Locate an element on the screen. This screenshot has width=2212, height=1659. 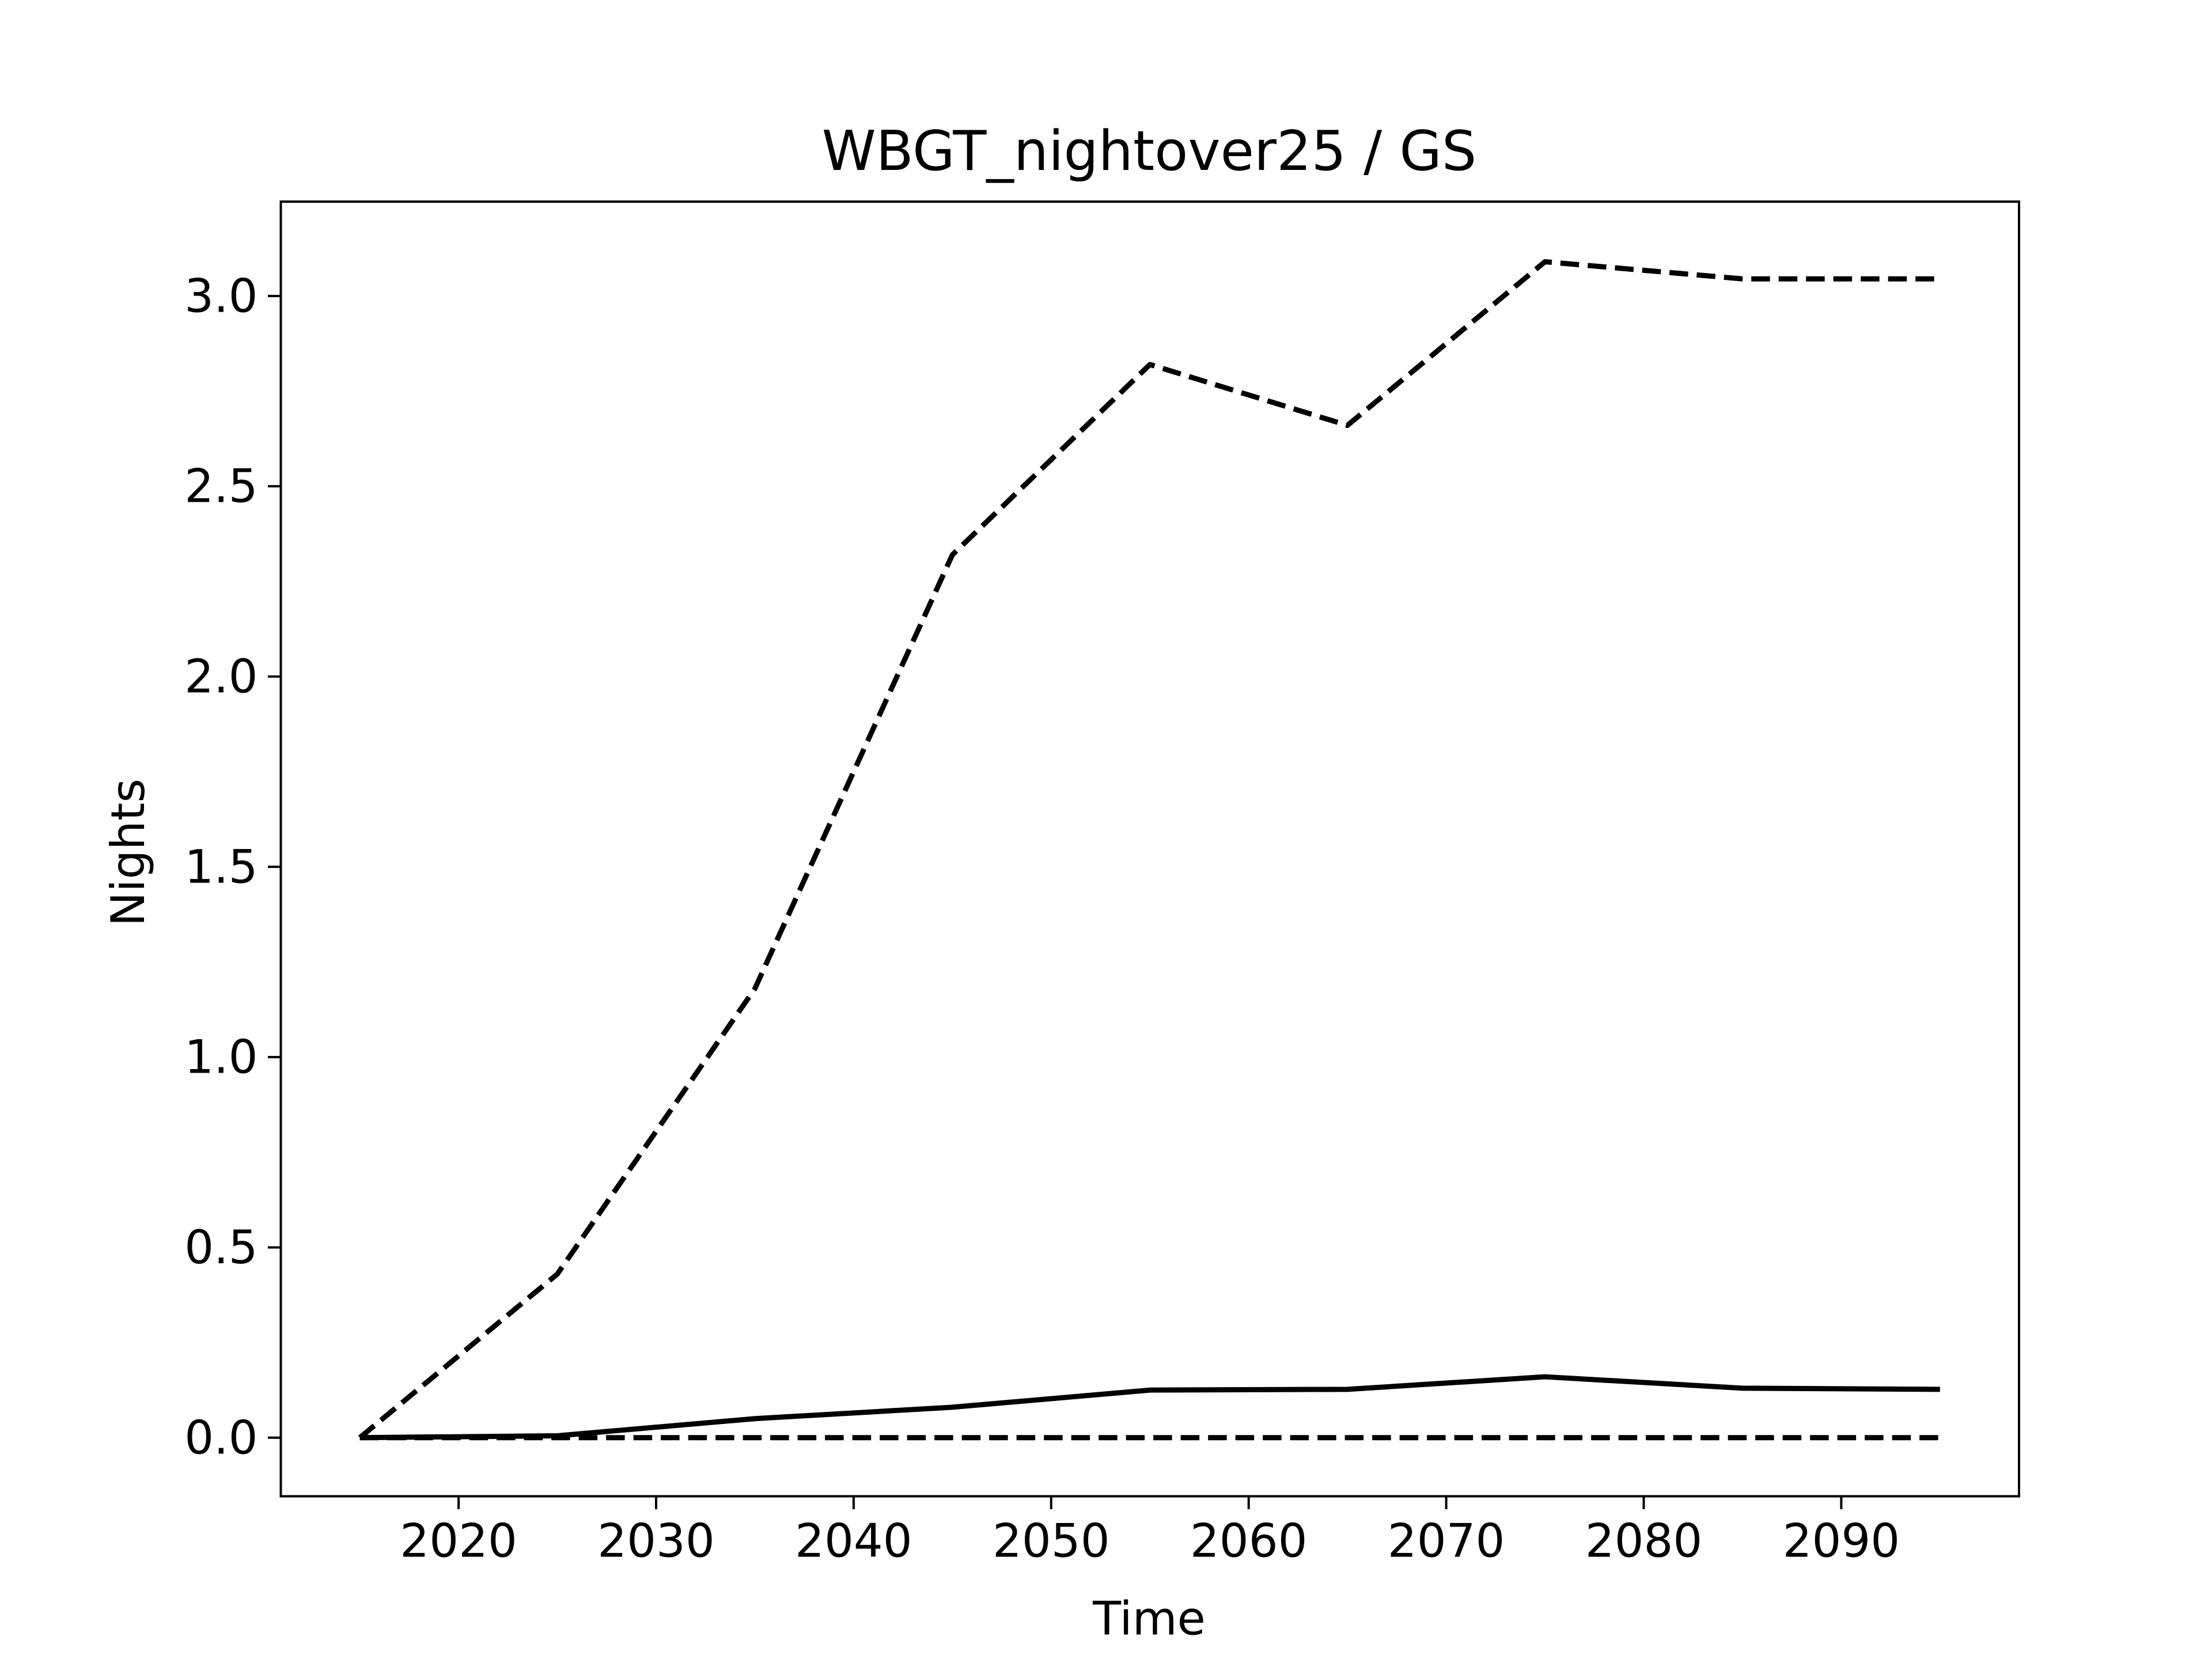
x-tick-label: 2080 is located at coordinates (1644, 1541).